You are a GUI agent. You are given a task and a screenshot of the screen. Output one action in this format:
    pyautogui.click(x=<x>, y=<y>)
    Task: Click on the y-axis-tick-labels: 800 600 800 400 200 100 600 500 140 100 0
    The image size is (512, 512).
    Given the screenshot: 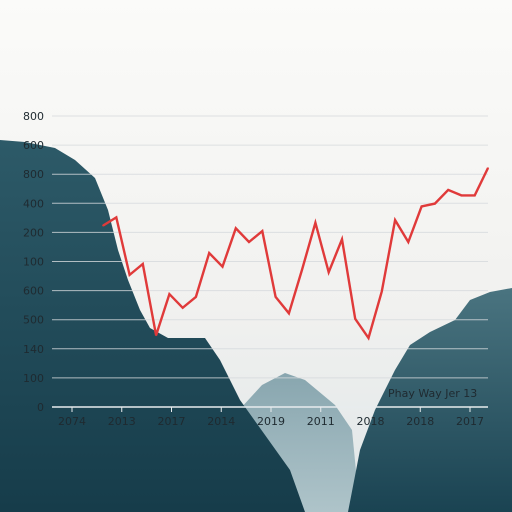 What is the action you would take?
    pyautogui.click(x=33, y=262)
    